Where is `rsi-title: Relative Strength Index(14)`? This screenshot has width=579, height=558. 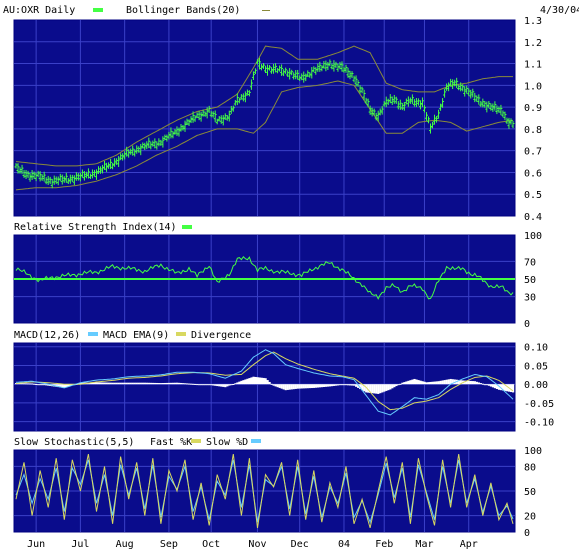
rsi-title: Relative Strength Index(14) is located at coordinates (95, 227).